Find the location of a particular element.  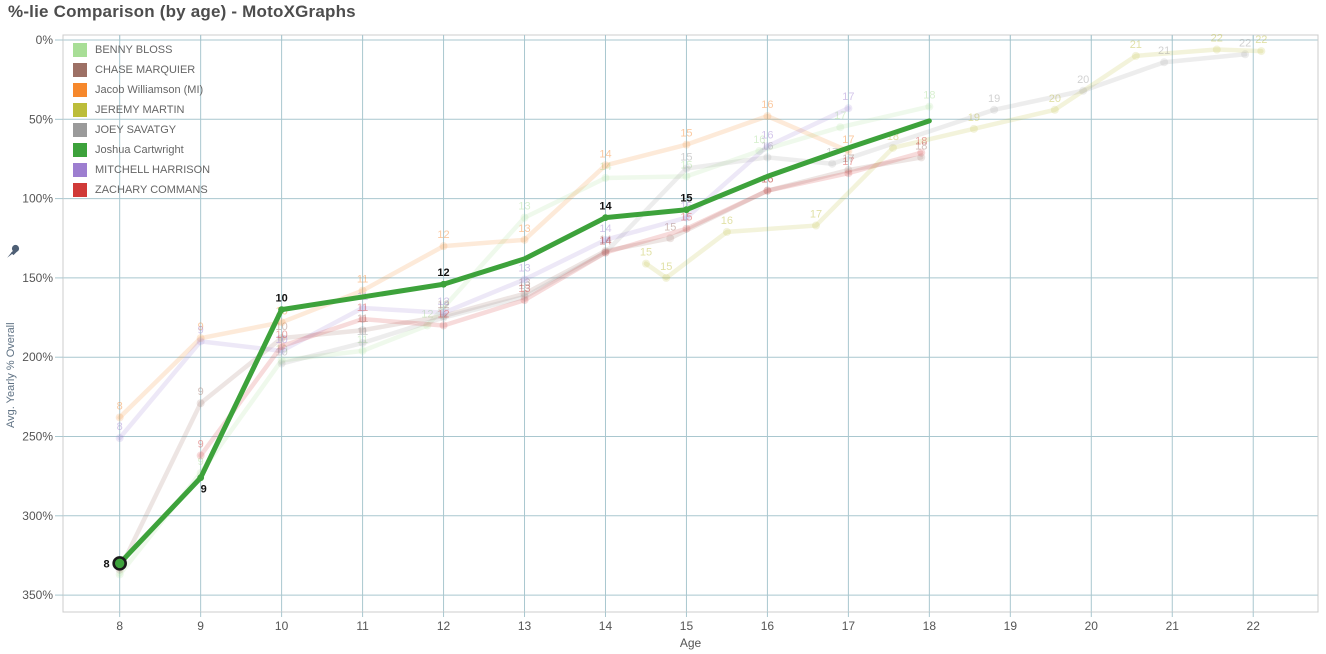

x-tick-label: 9 is located at coordinates (200, 626).